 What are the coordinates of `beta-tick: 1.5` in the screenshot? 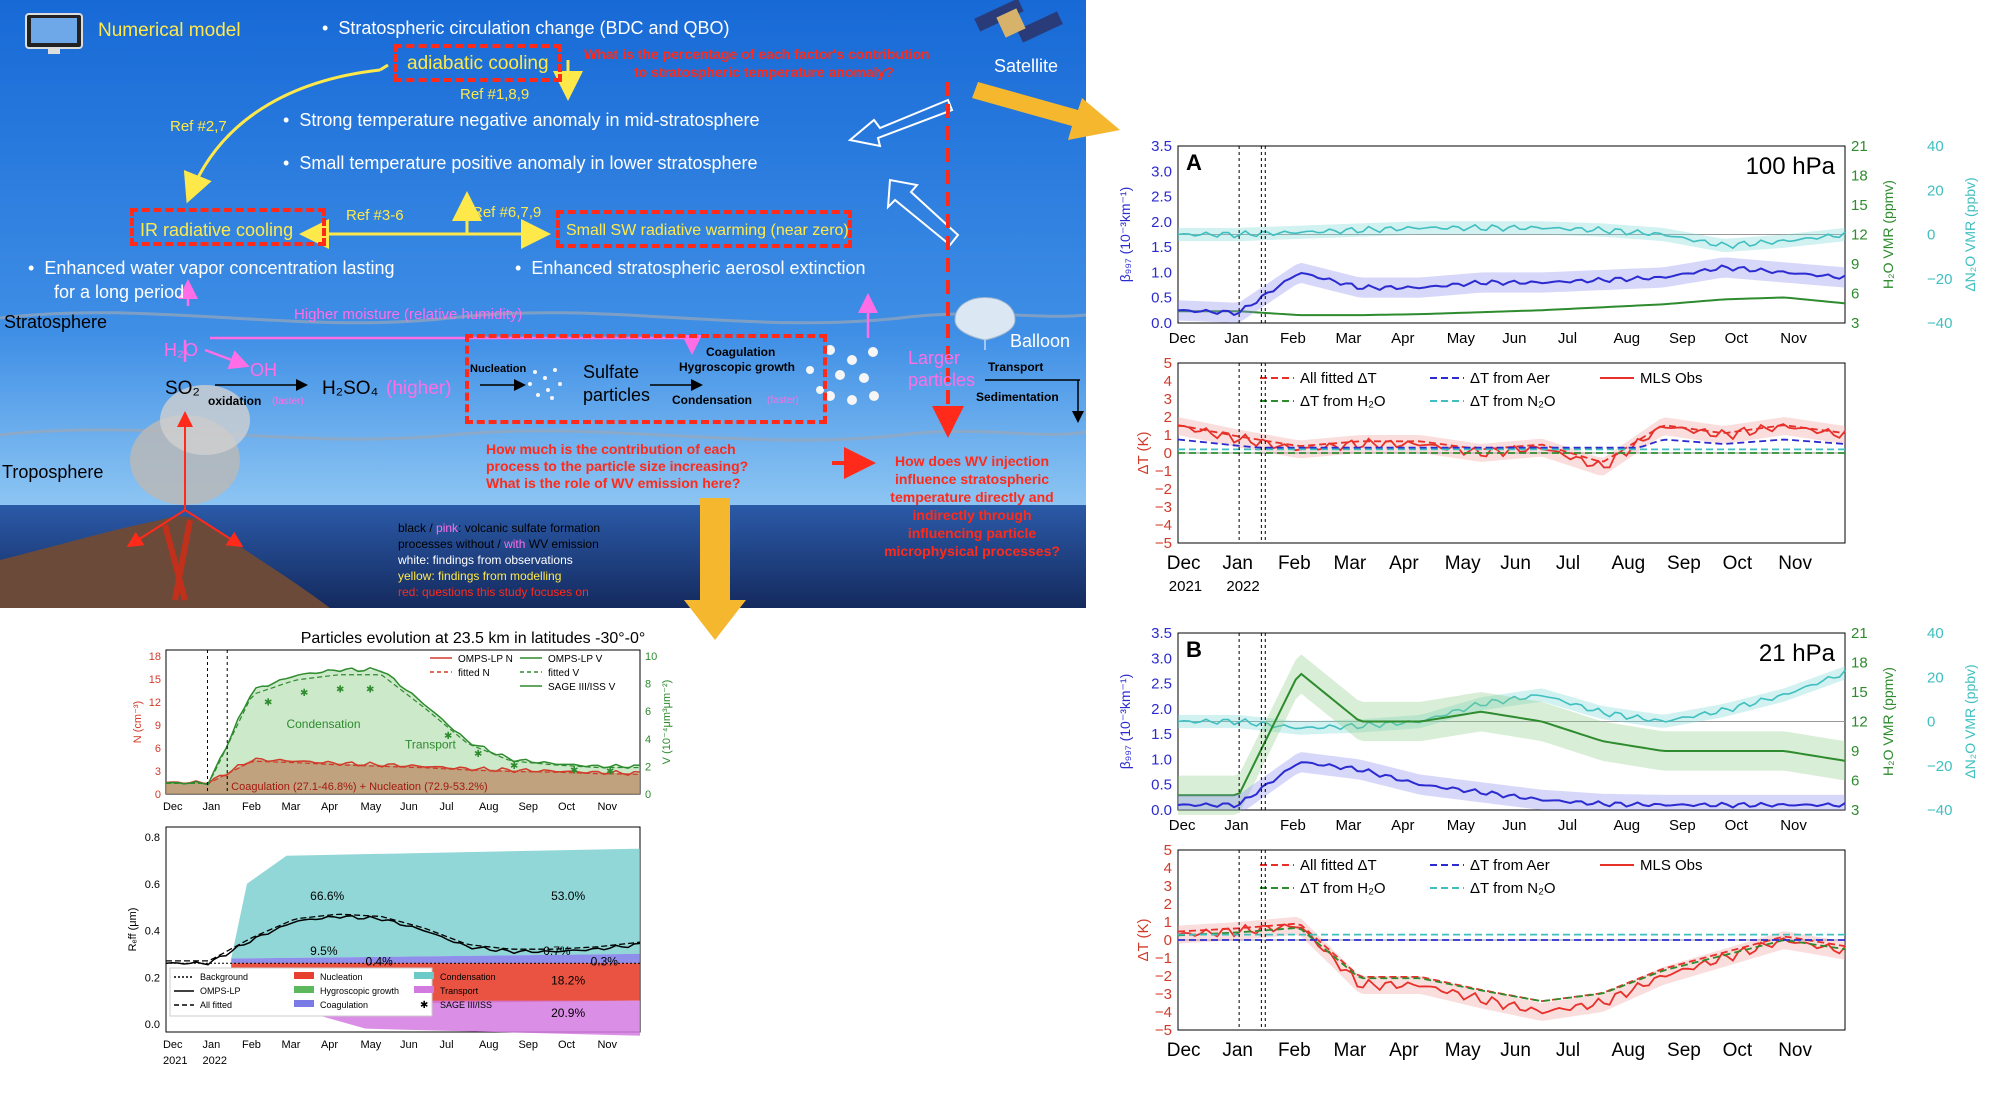 It's located at (1161, 734).